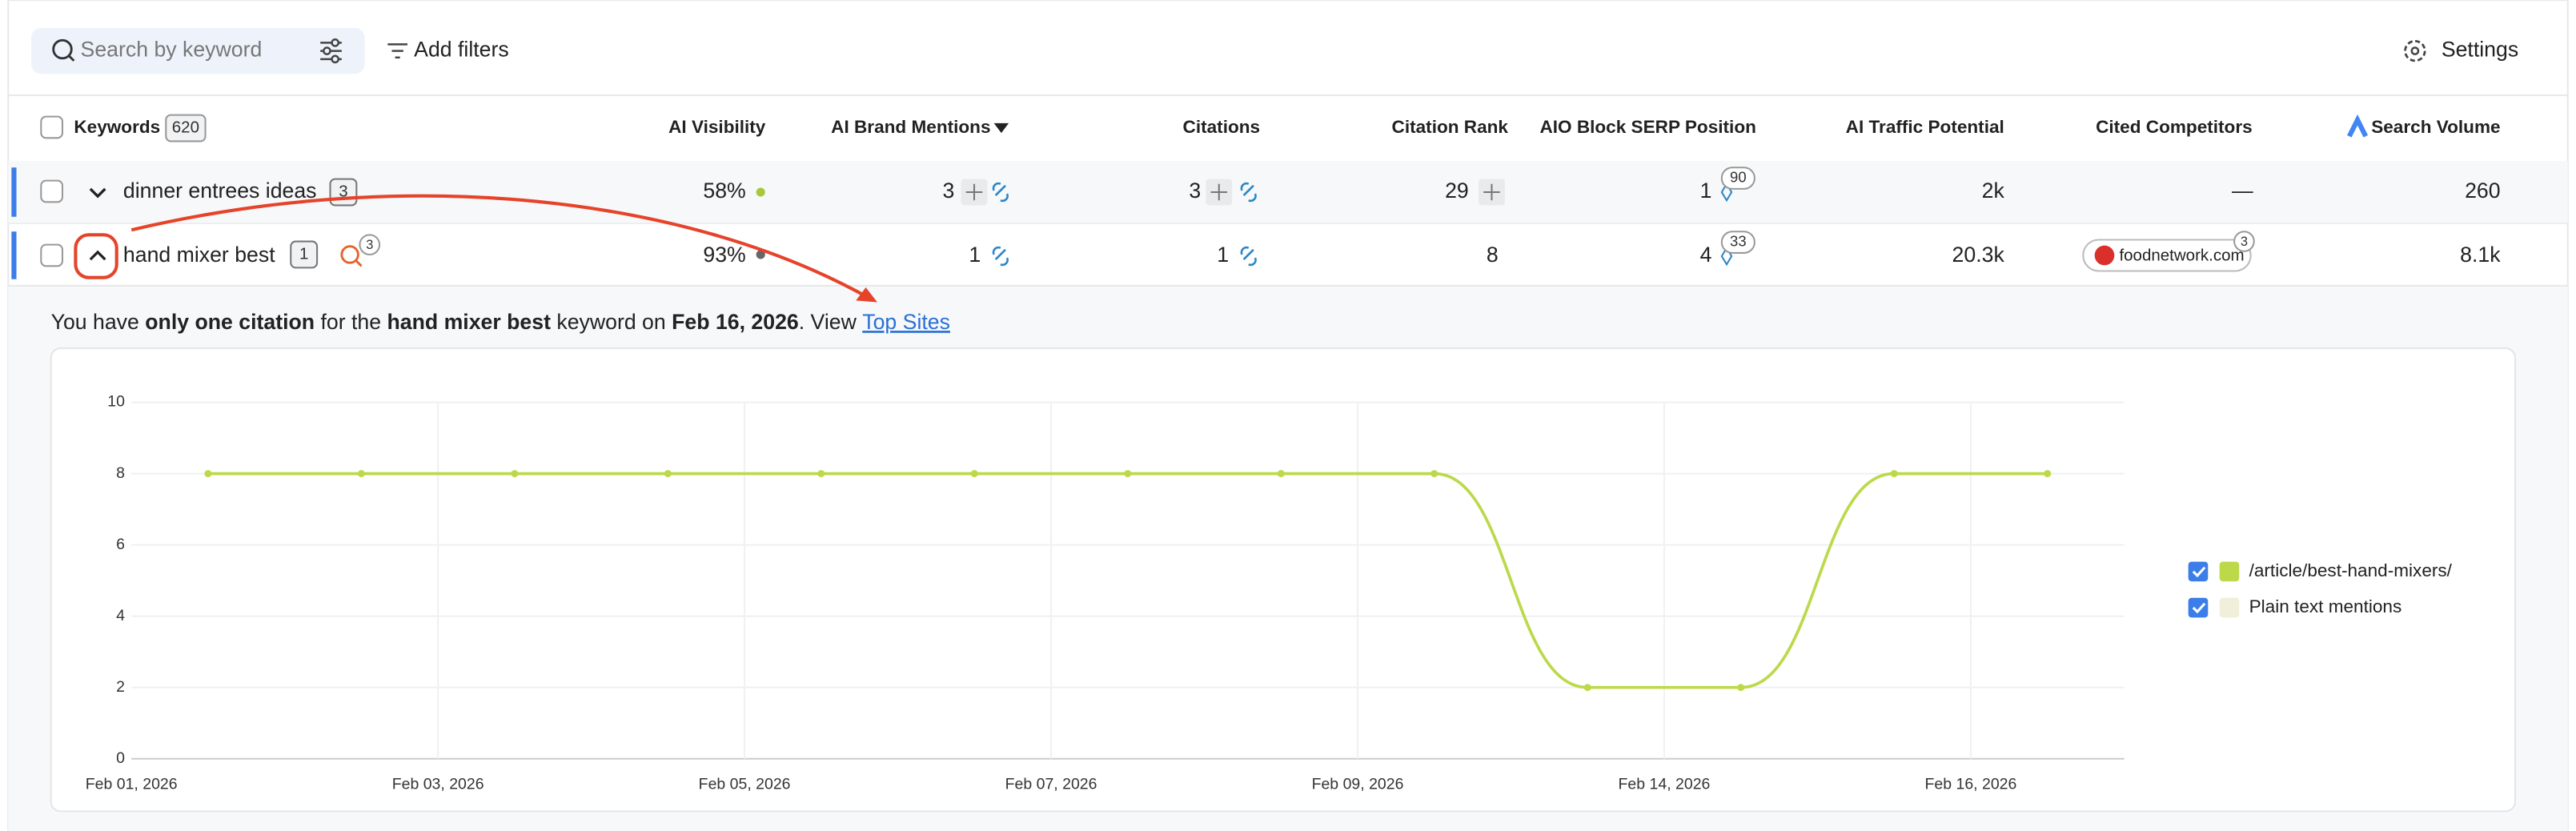 The height and width of the screenshot is (831, 2576). I want to click on y-tick-label: 2, so click(121, 687).